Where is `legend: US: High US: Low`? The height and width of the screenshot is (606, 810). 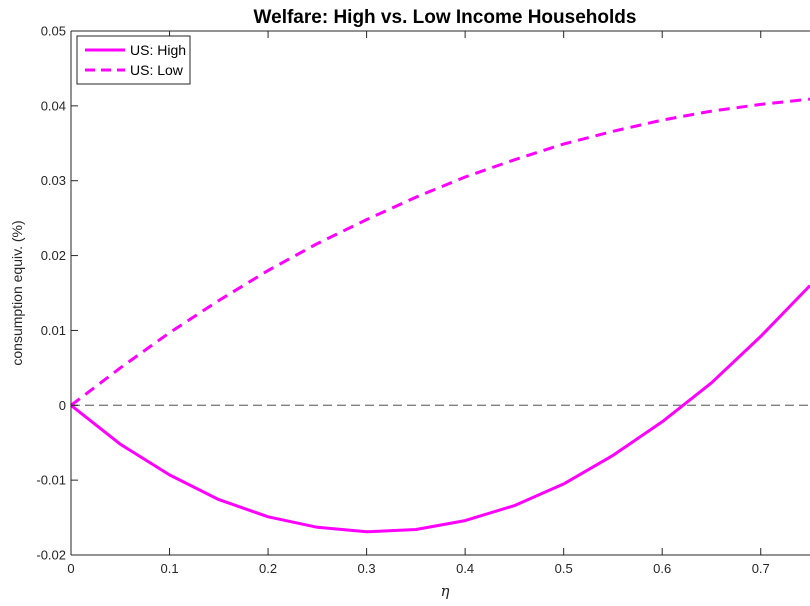 legend: US: High US: Low is located at coordinates (133, 60).